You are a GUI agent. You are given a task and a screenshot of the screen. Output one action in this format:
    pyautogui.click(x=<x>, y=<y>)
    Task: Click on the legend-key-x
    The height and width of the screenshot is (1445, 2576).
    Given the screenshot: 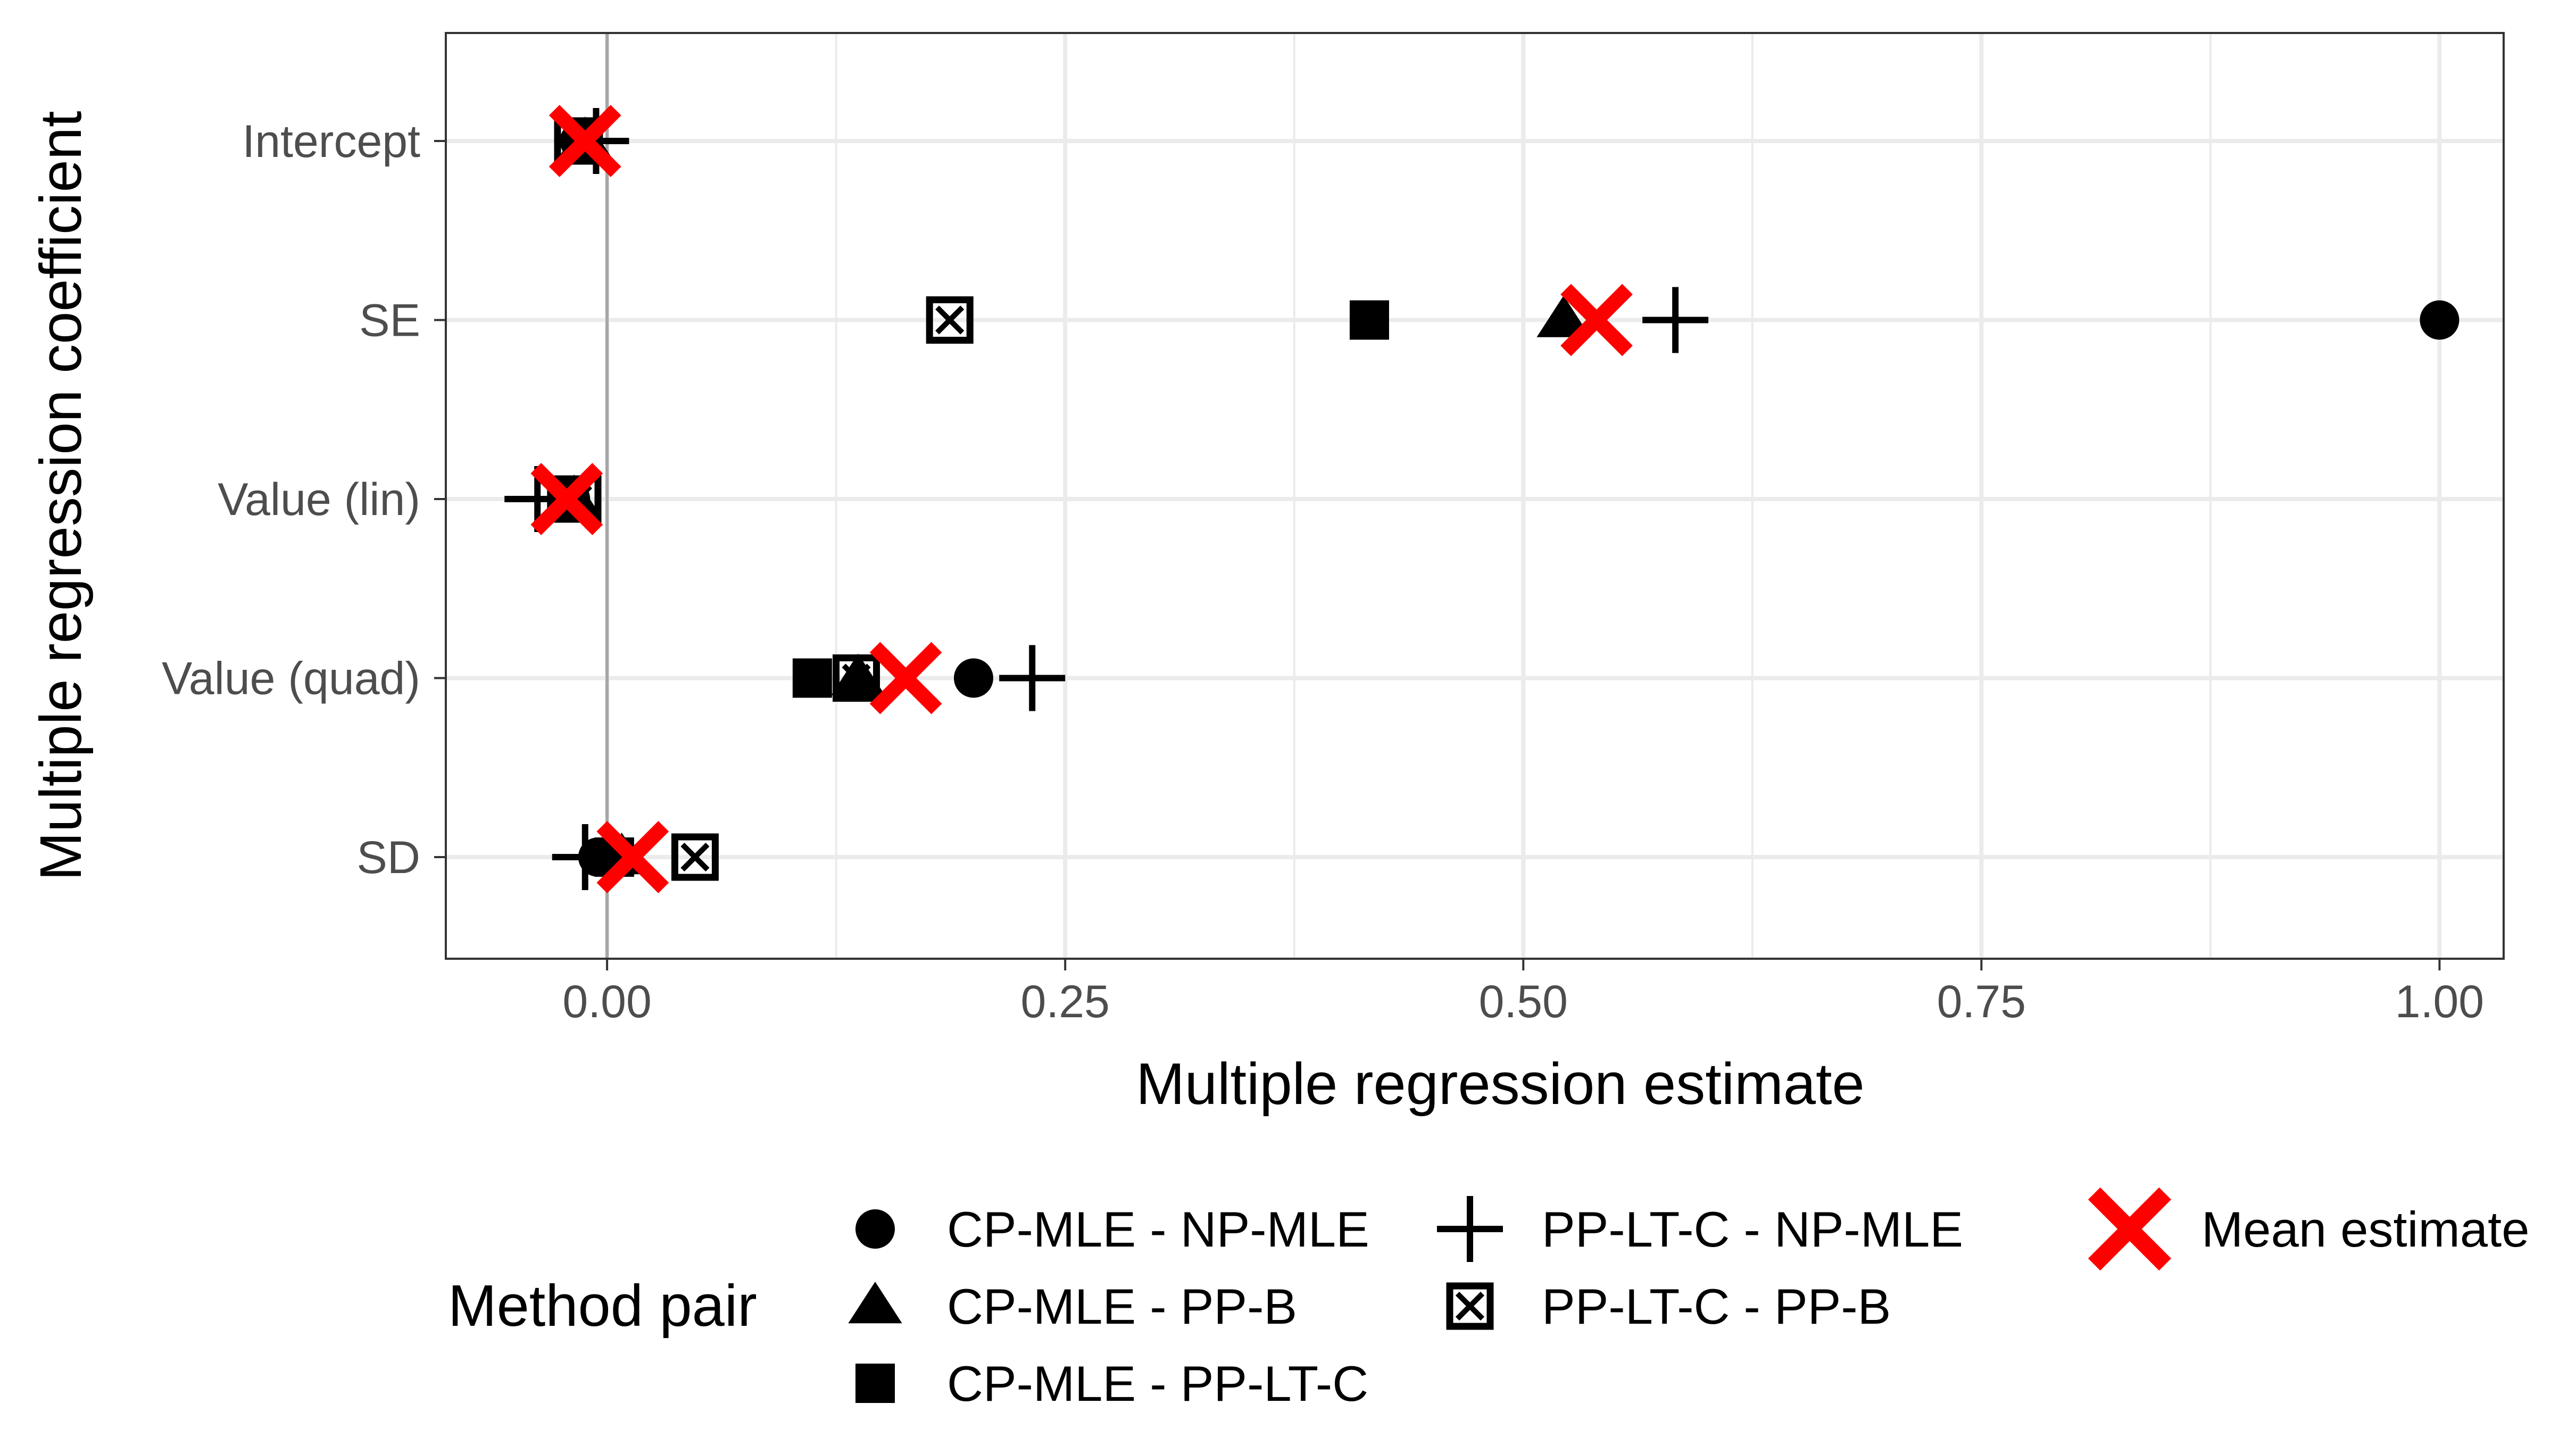 What is the action you would take?
    pyautogui.click(x=2130, y=1229)
    